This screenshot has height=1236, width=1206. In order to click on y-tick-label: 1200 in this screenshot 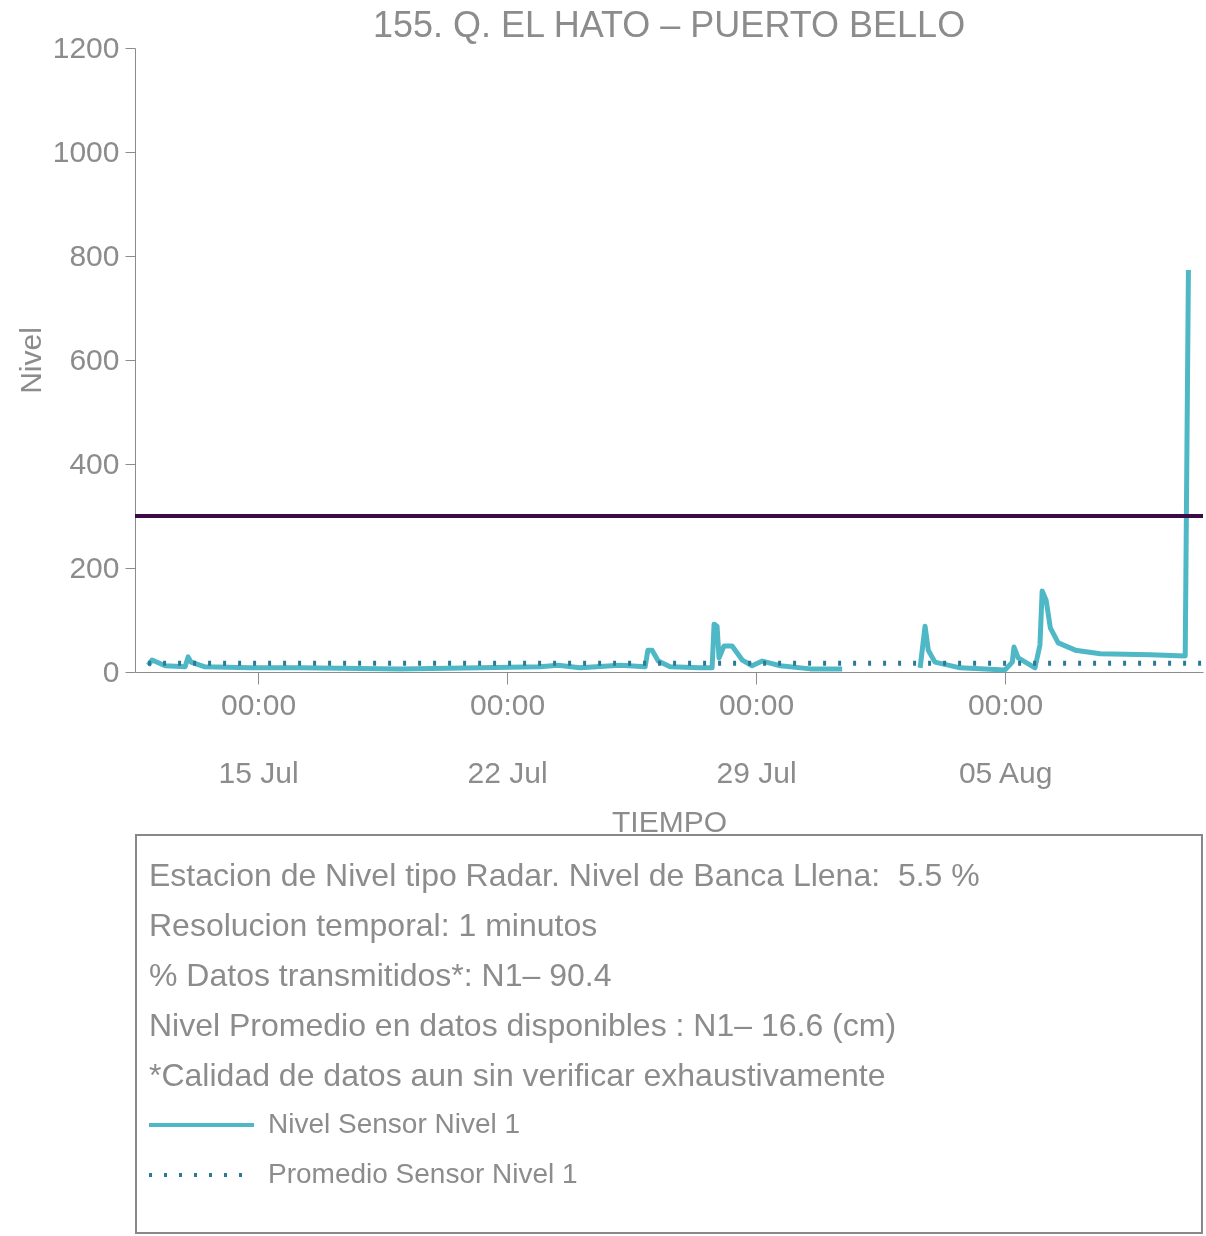, I will do `click(86, 47)`.